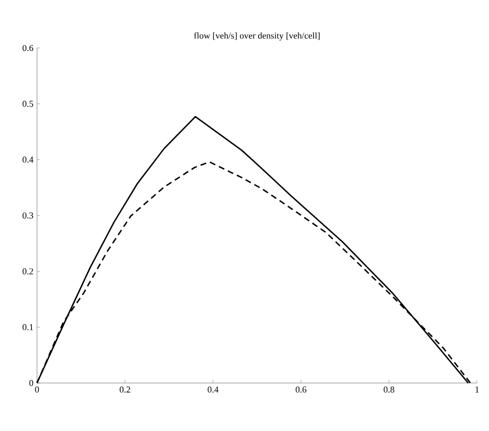 This screenshot has width=489, height=431. I want to click on y-tick-label: 0.1, so click(27, 327).